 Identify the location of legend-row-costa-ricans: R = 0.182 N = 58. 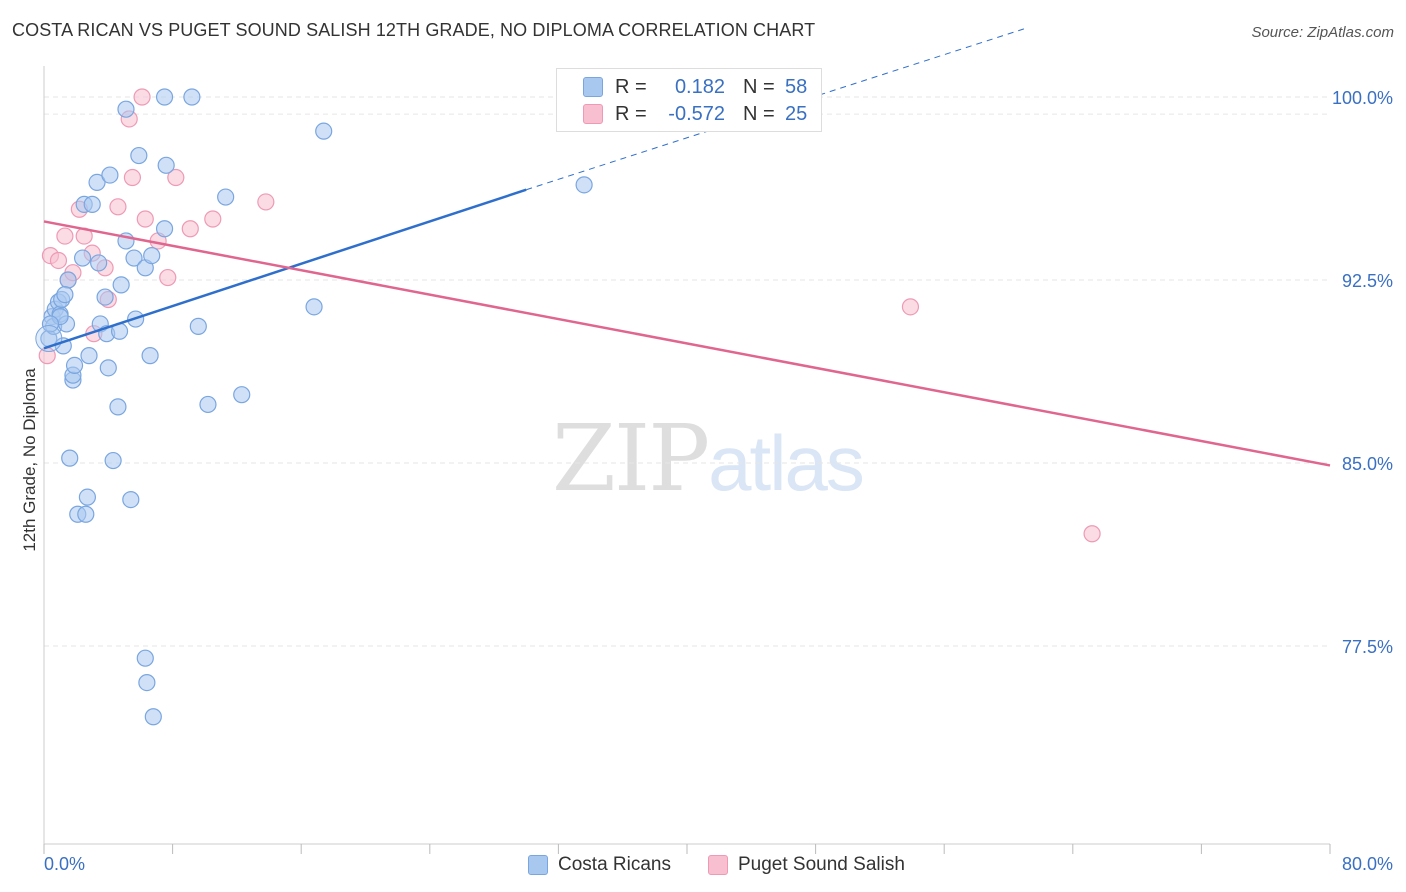
(695, 87).